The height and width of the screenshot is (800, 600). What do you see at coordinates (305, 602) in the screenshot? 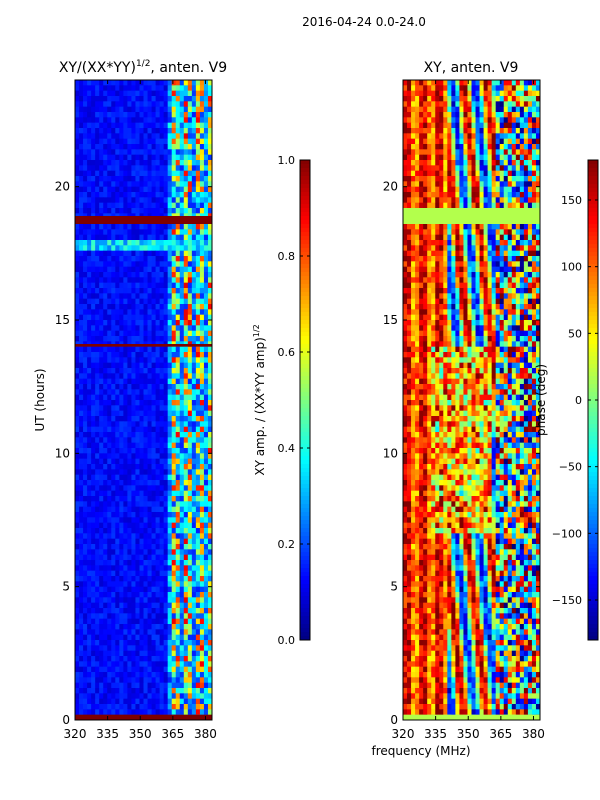
I see `colorbar-segment` at bounding box center [305, 602].